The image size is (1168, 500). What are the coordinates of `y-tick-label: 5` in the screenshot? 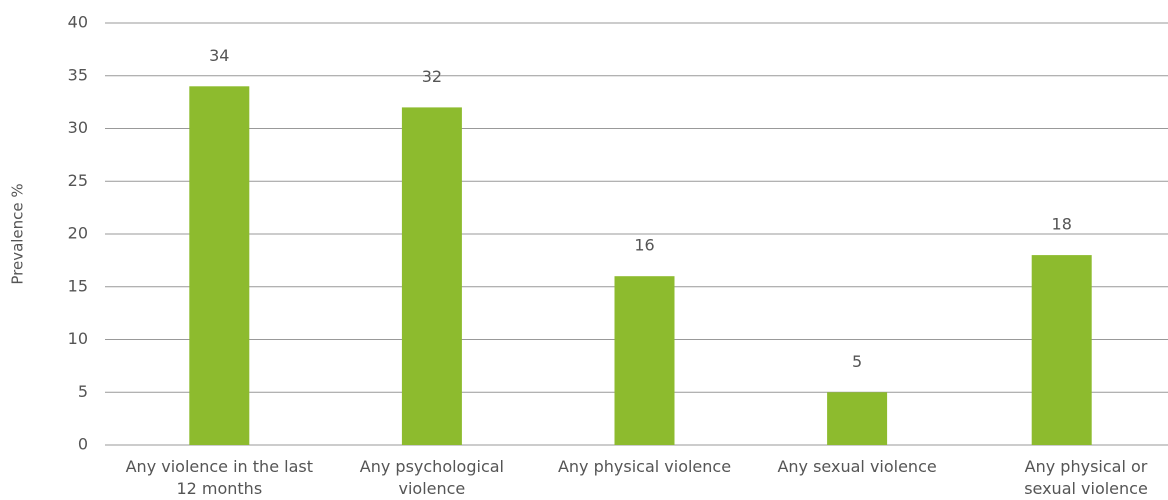 It's located at (83, 391).